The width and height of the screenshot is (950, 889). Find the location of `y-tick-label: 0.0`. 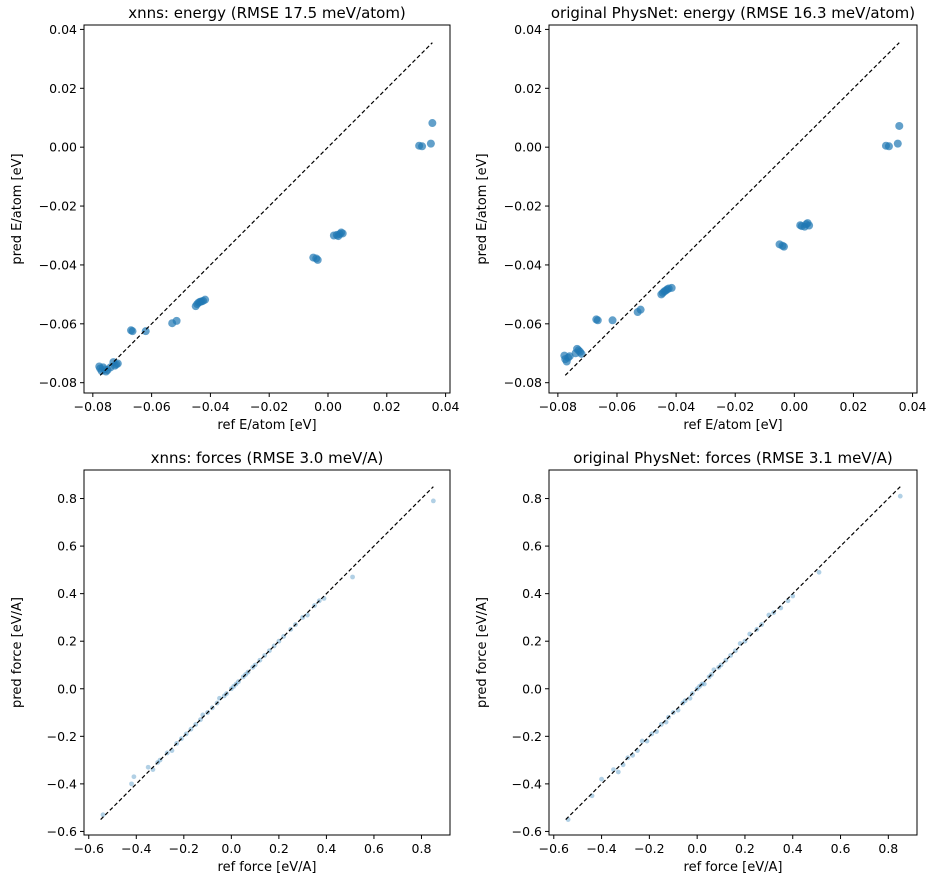

y-tick-label: 0.0 is located at coordinates (532, 688).